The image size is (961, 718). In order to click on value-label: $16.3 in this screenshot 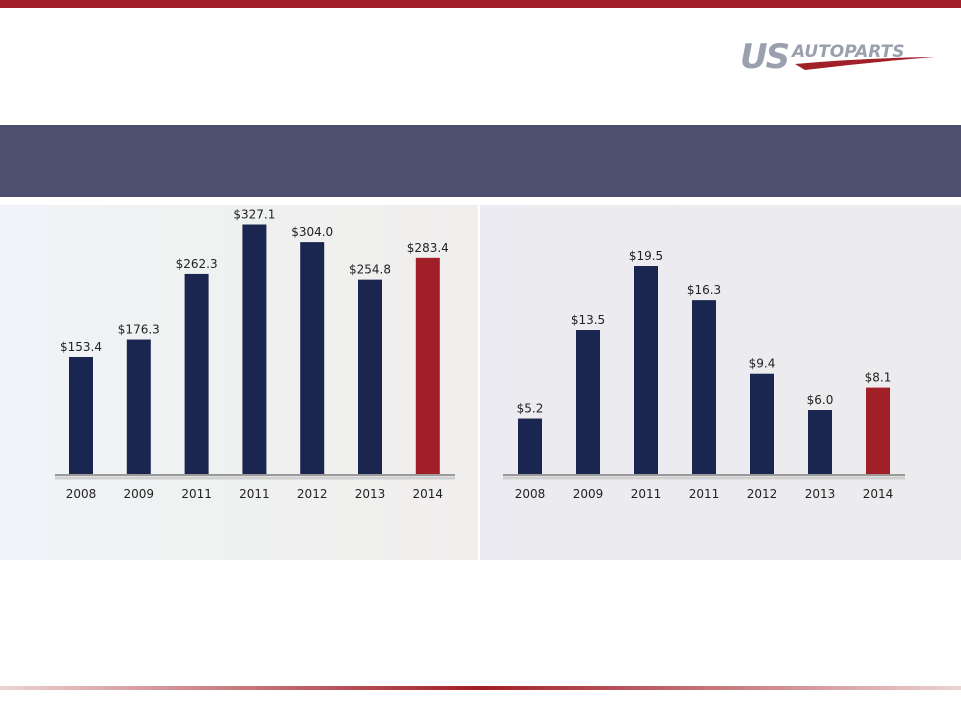, I will do `click(704, 290)`.